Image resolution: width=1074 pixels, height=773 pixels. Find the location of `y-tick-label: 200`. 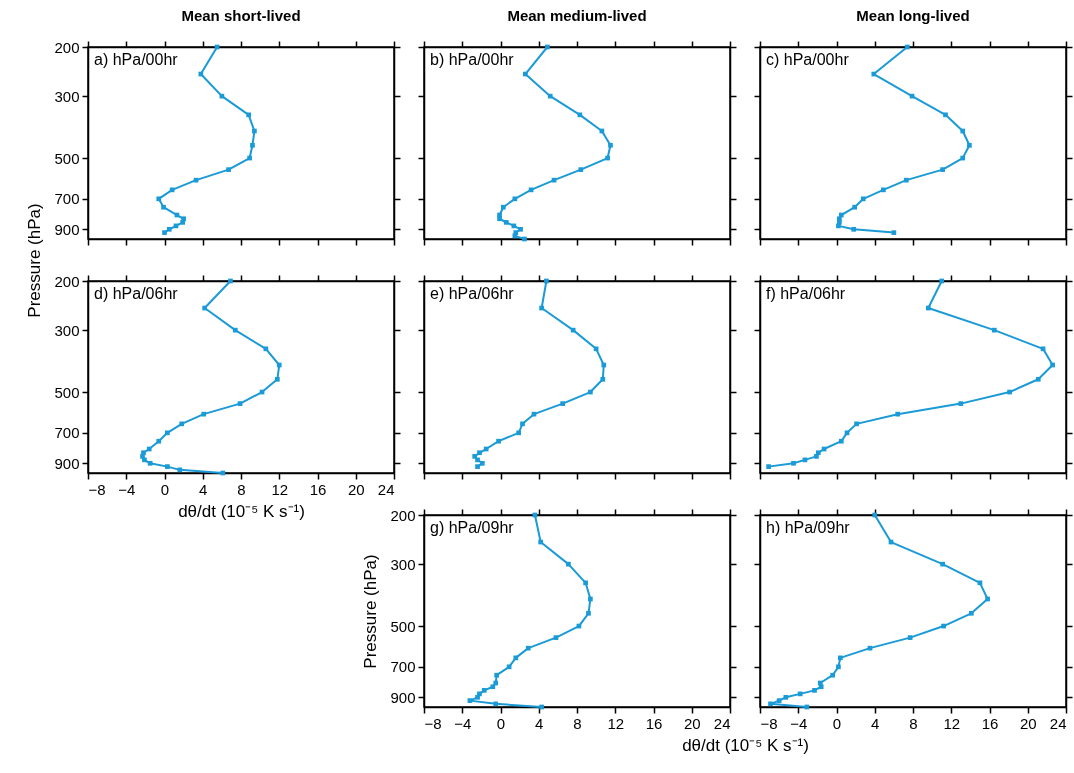

y-tick-label: 200 is located at coordinates (67, 47).